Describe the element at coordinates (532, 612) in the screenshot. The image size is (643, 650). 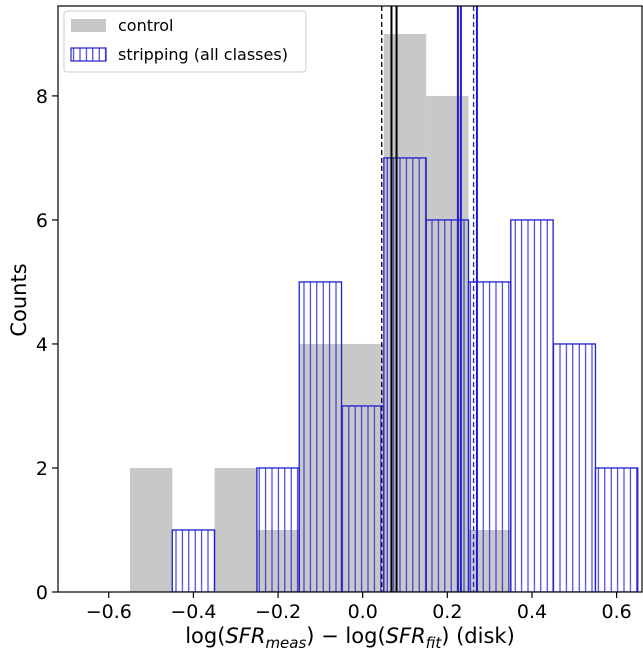
I see `x-tick-label: 0.4` at that location.